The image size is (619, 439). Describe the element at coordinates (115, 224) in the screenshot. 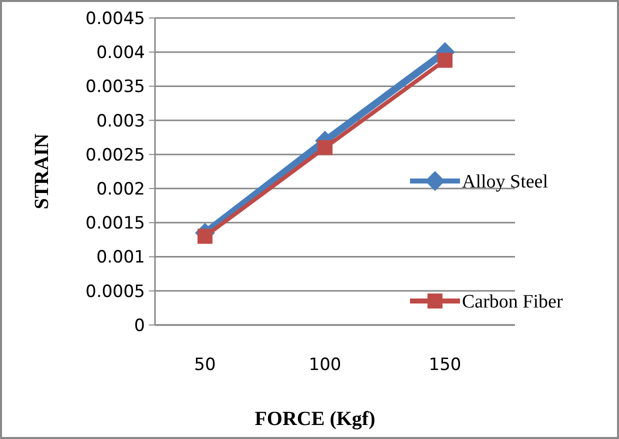

I see `y-tick-label: 0.0015` at that location.